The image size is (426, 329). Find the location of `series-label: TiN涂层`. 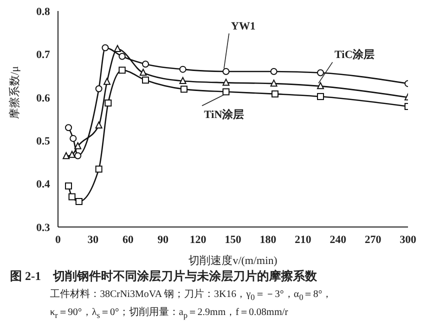

series-label: TiN涂层 is located at coordinates (224, 114).